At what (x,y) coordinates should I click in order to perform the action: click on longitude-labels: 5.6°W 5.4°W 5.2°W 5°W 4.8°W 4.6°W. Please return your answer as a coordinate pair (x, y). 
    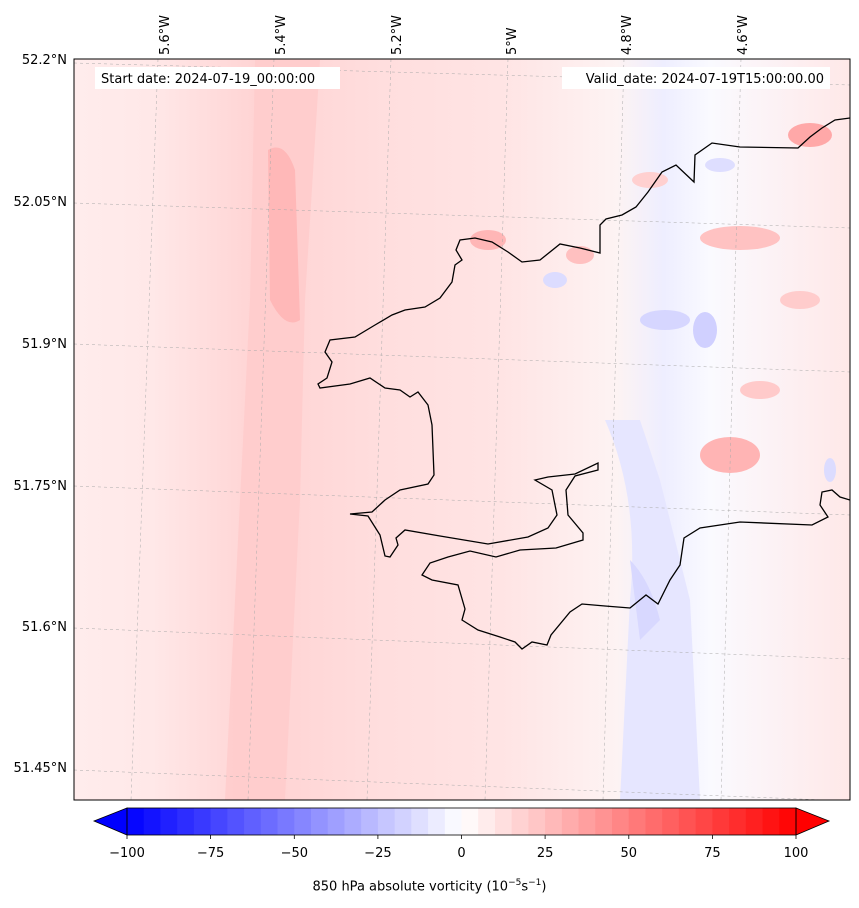
    Looking at the image, I should click on (454, 35).